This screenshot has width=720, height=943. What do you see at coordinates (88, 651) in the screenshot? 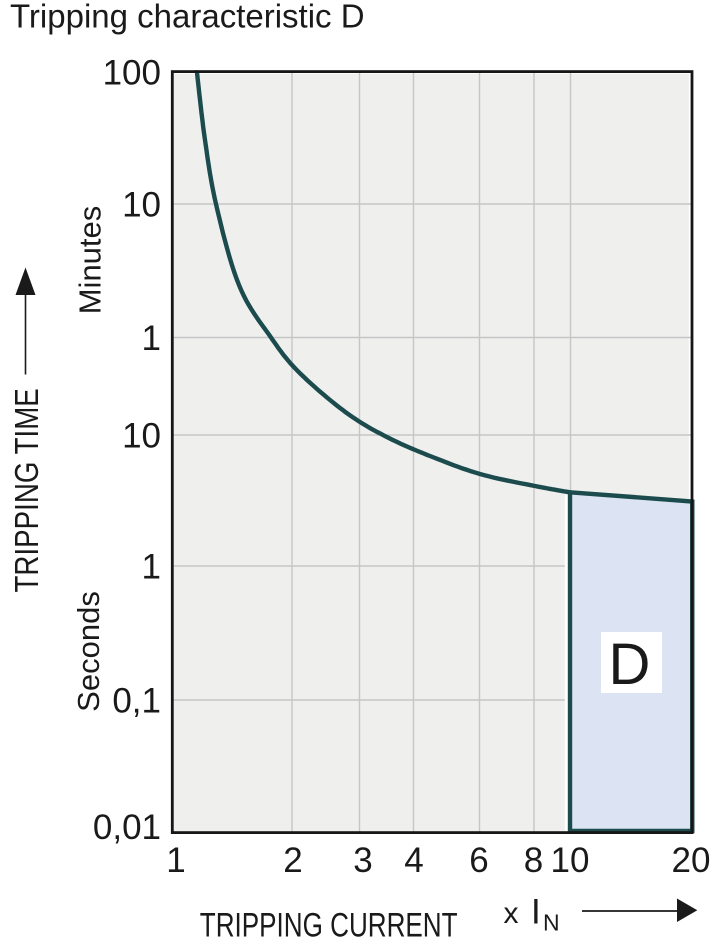
I see `svg-text: Seconds` at bounding box center [88, 651].